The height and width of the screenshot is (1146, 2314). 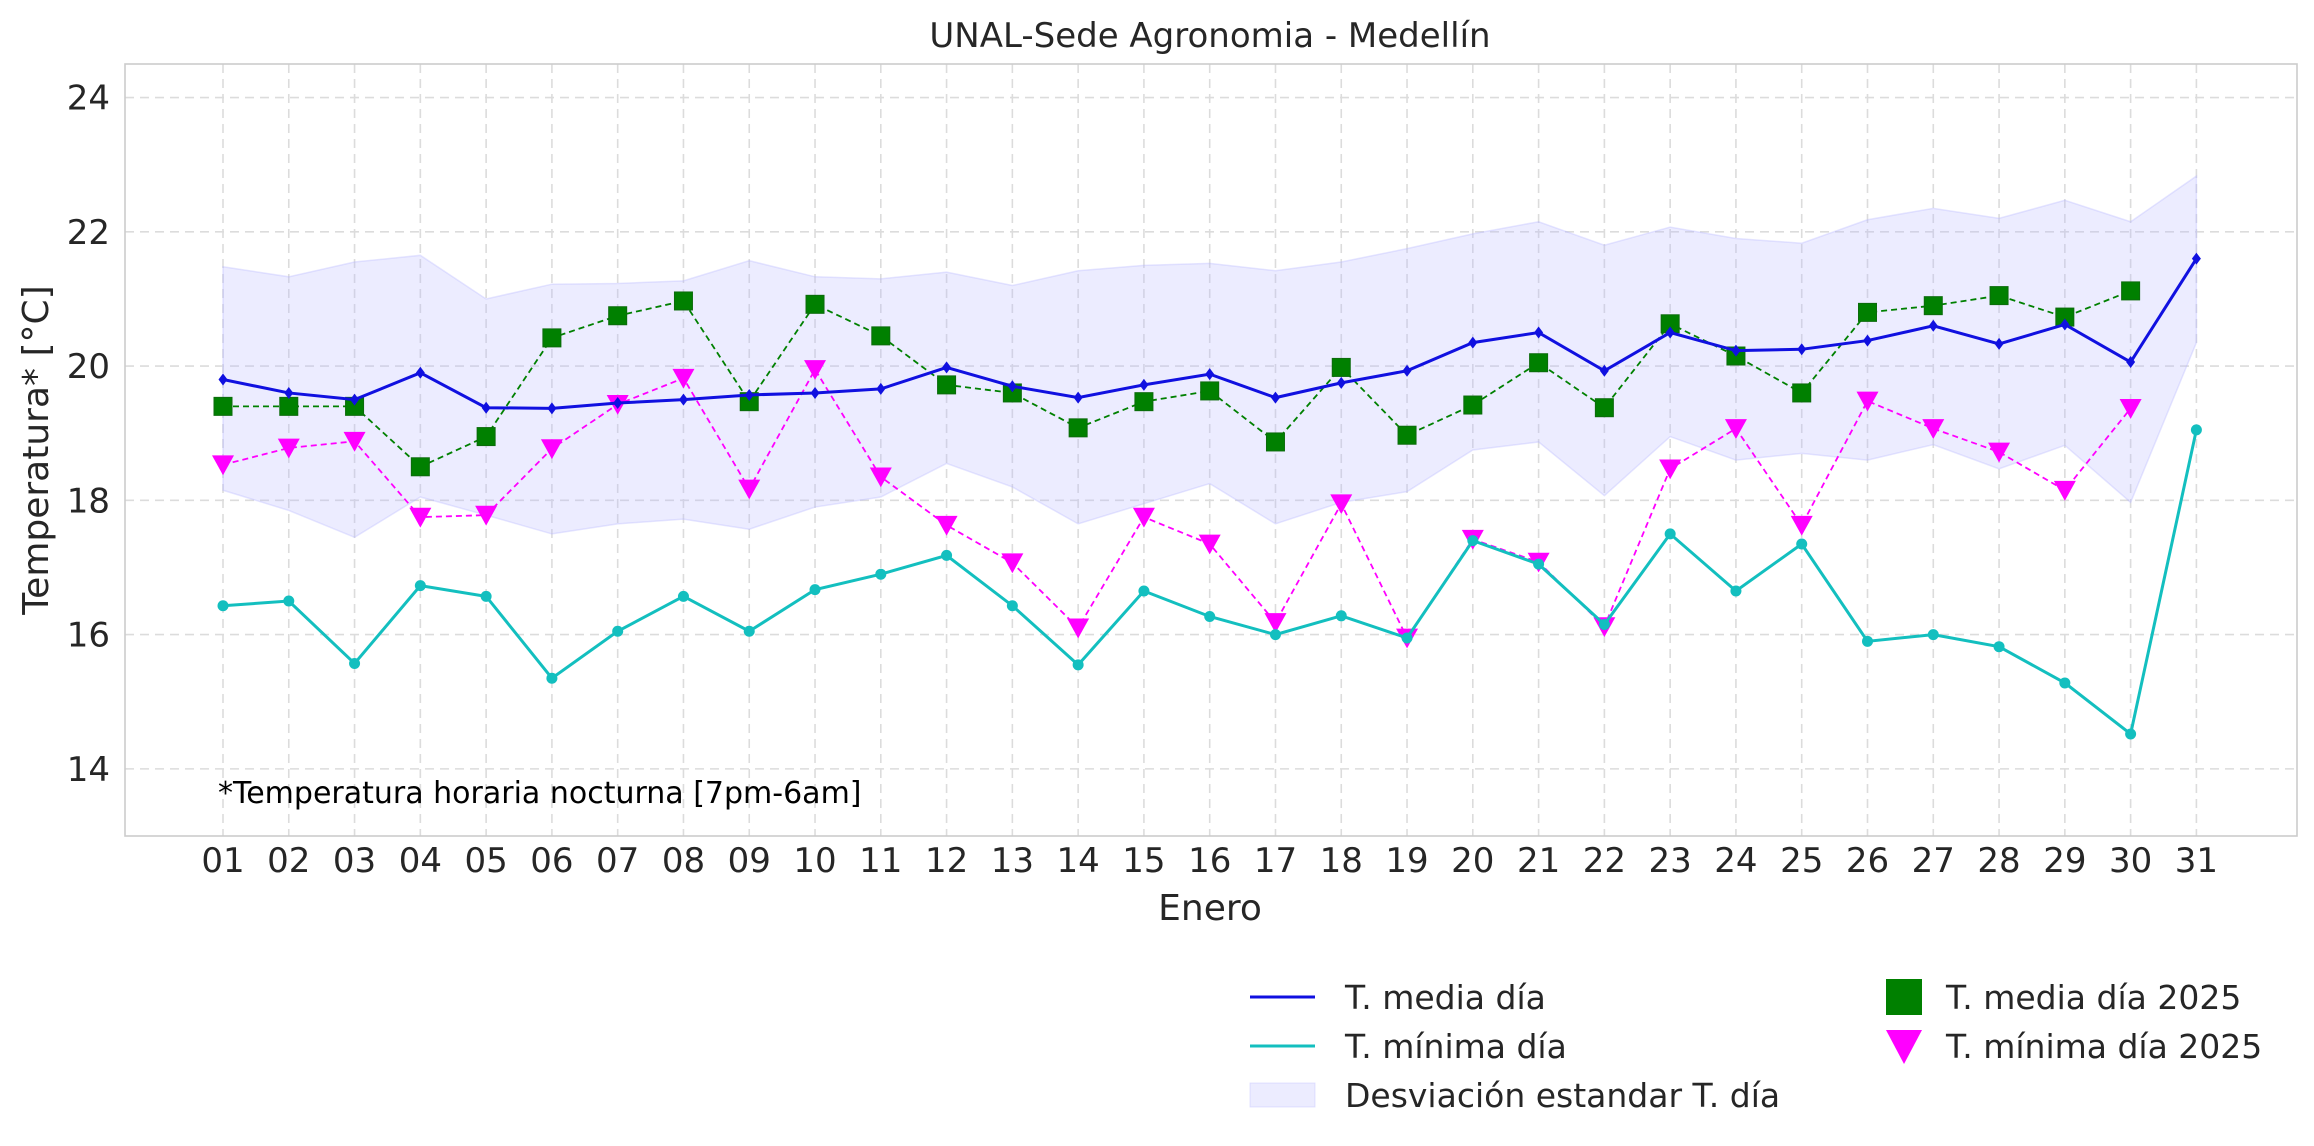 What do you see at coordinates (354, 861) in the screenshot?
I see `x-tick-label: 03` at bounding box center [354, 861].